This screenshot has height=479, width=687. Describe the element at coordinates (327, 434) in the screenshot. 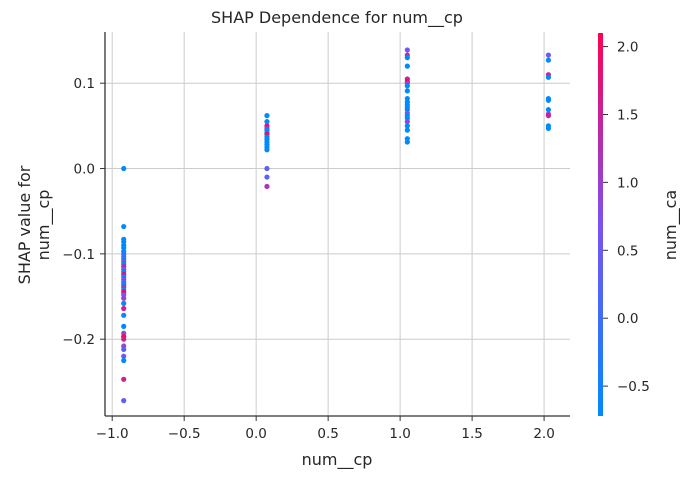

I see `x-tick-label: 0.5` at that location.